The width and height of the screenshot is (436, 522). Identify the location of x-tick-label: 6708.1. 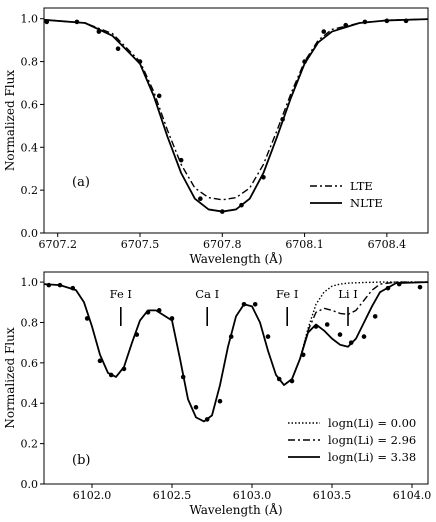
(304, 244).